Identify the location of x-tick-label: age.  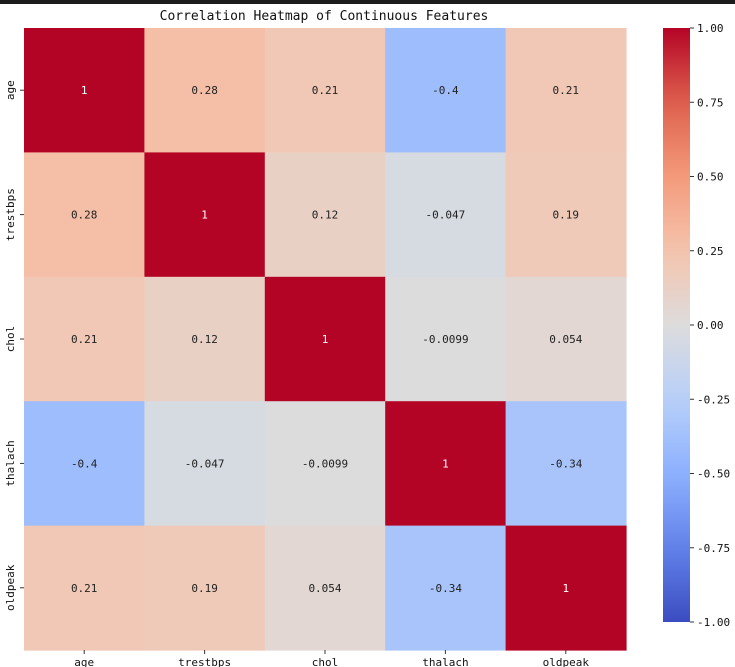
(84, 661).